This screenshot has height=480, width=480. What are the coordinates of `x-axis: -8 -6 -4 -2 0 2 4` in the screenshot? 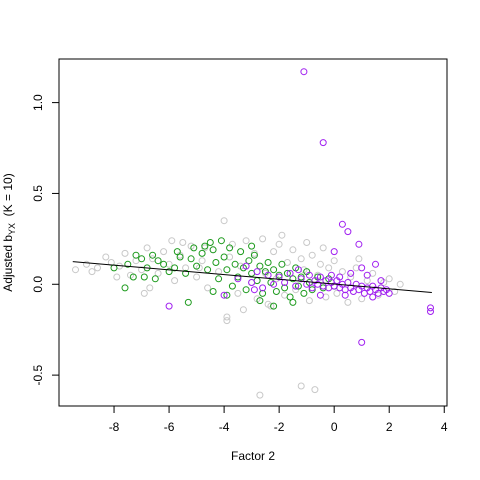 It's located at (278, 420).